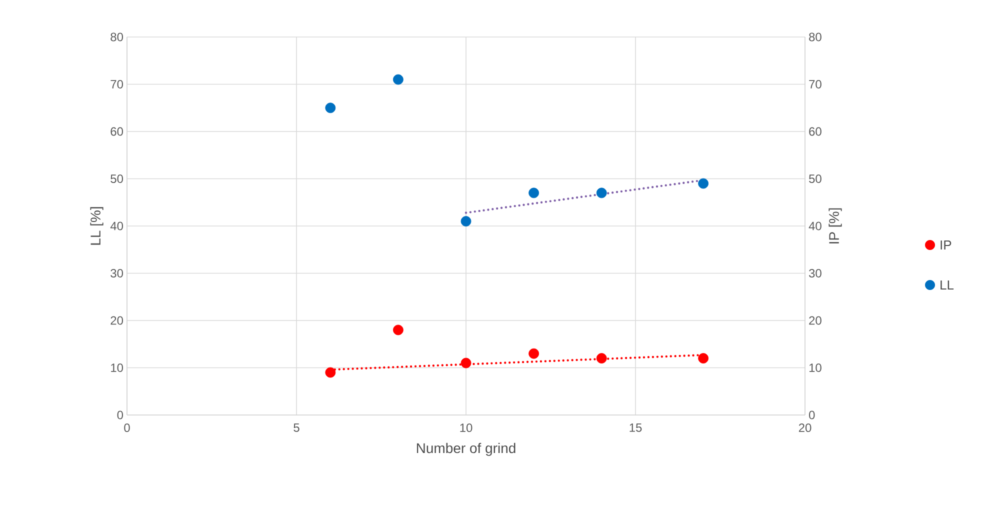 The image size is (987, 518). I want to click on legend-label: LL, so click(947, 285).